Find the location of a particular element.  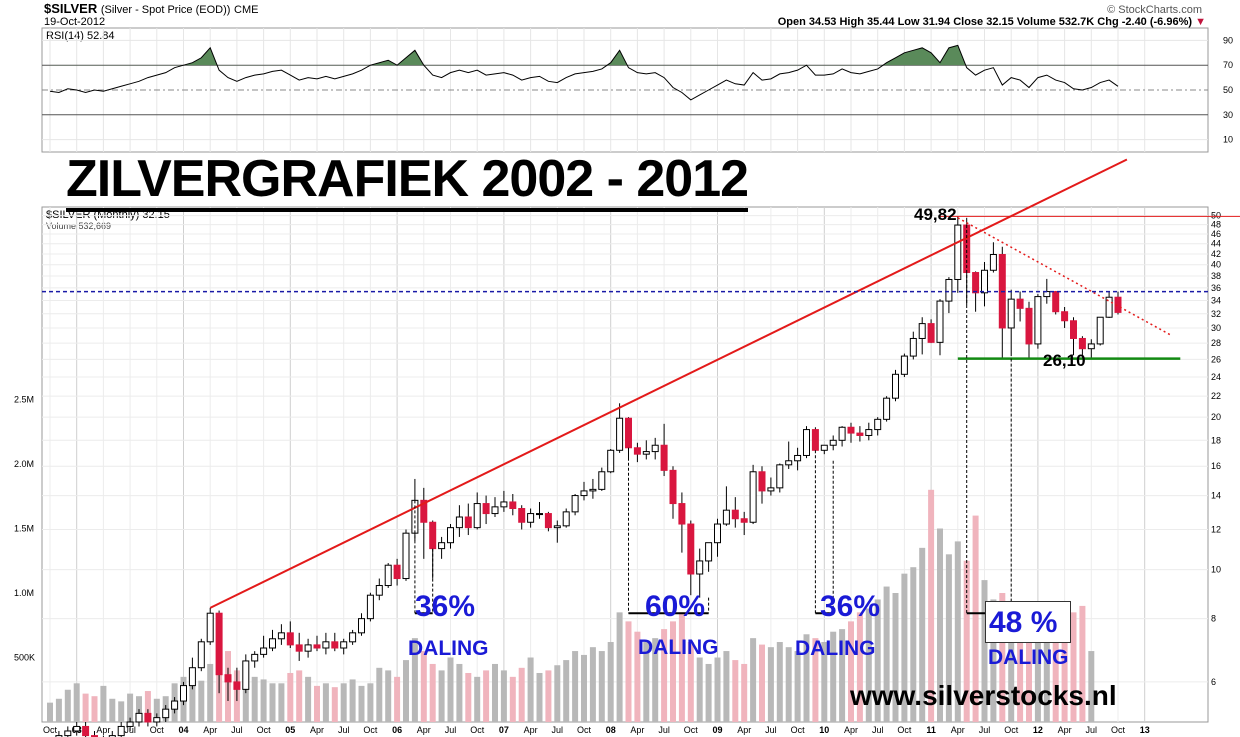

chart-date: 19-Oct-2012 is located at coordinates (75, 22).